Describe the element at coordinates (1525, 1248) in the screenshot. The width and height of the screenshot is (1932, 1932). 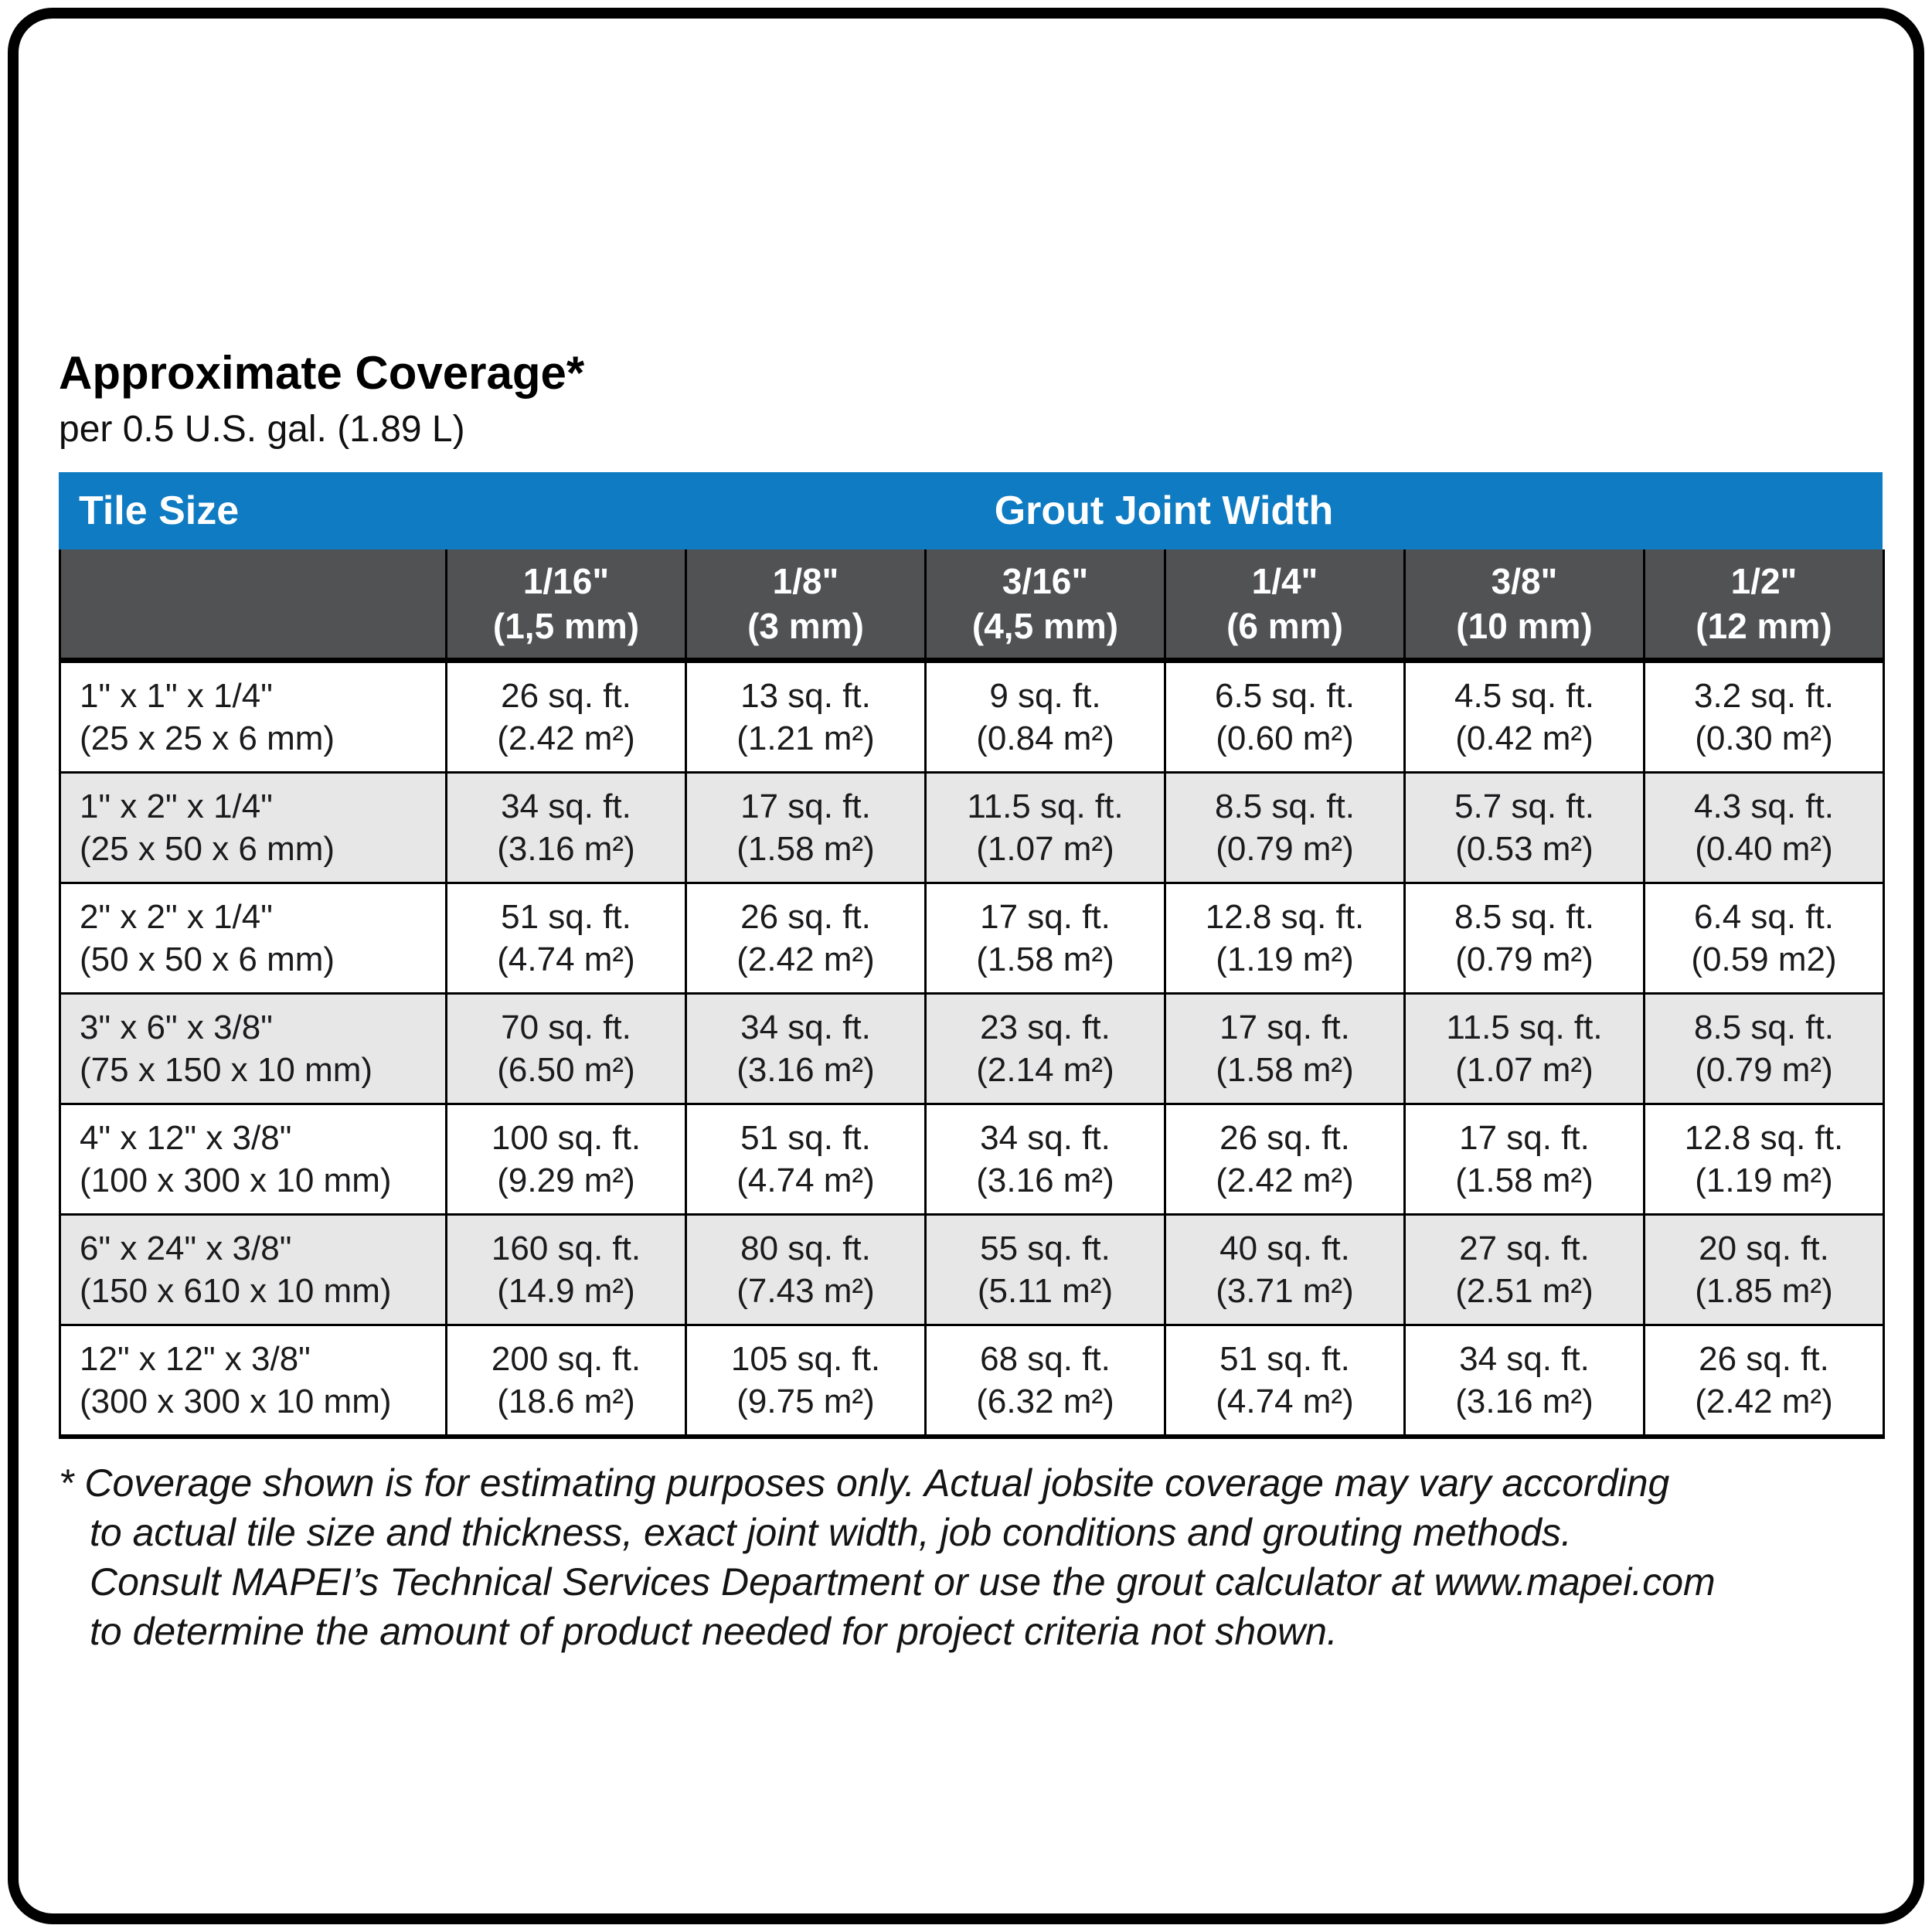
I see `coverage-sqft: 27 sq. ft.` at that location.